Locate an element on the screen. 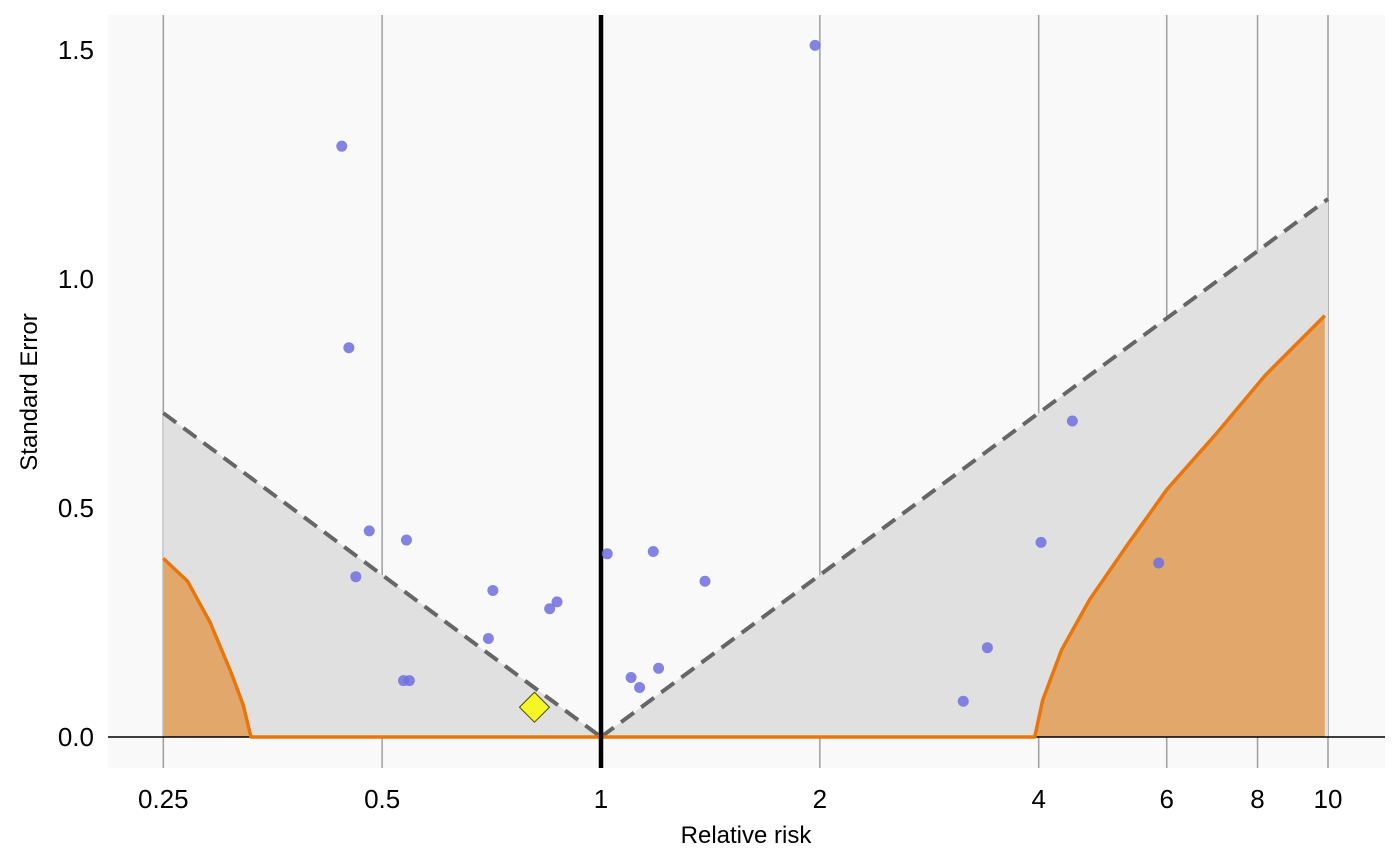  x-tick-label-4: 4 is located at coordinates (1038, 799).